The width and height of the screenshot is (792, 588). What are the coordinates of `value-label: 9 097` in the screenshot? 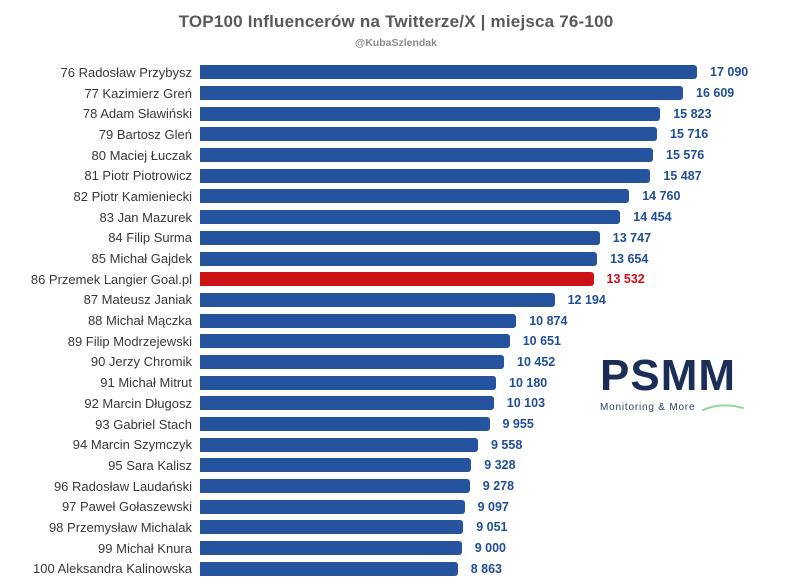 It's located at (493, 506).